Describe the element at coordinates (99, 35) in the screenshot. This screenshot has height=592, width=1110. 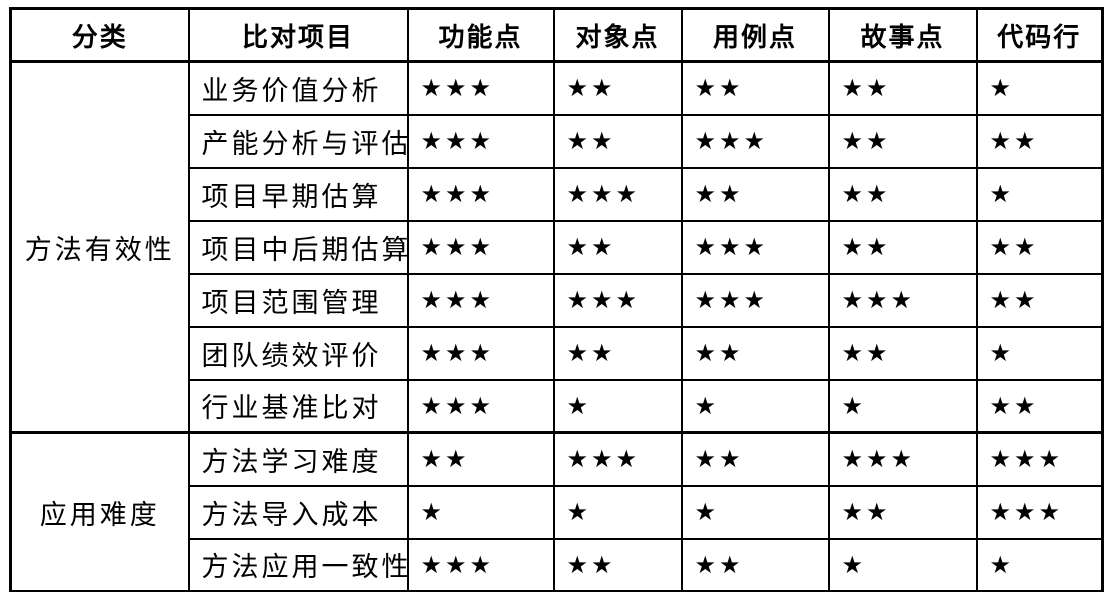
I see `header-category: 分类` at that location.